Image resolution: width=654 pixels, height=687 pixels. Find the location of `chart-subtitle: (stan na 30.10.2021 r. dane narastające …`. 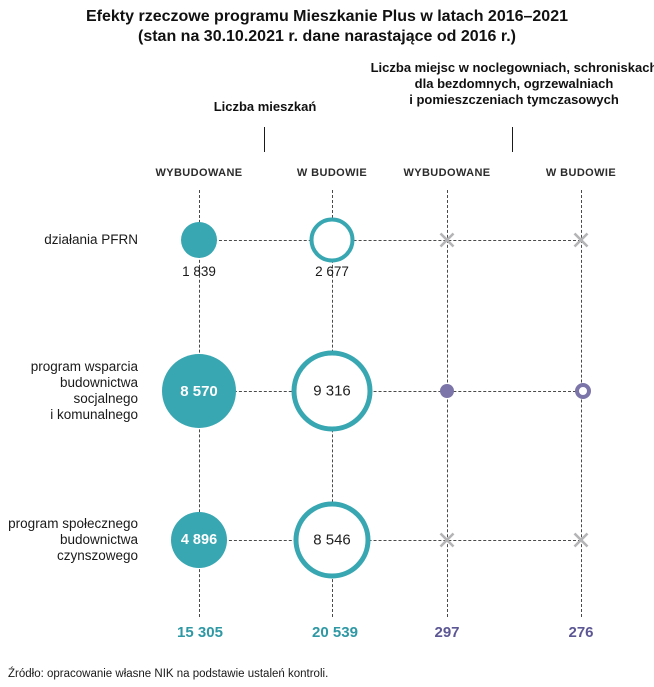

chart-subtitle: (stan na 30.10.2021 r. dane narastające … is located at coordinates (327, 36).